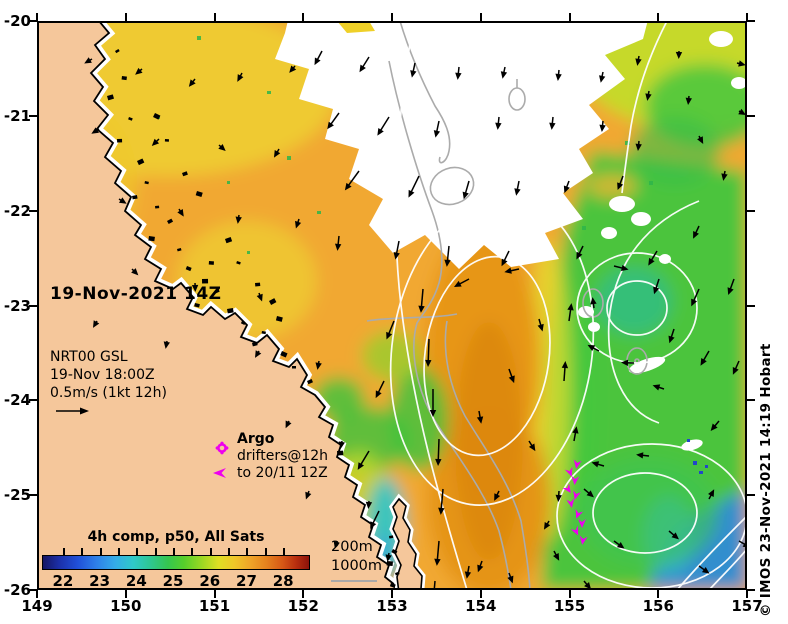 The width and height of the screenshot is (788, 624). Describe the element at coordinates (17, 21) in the screenshot. I see `y-axis-tick-label: -20` at that location.